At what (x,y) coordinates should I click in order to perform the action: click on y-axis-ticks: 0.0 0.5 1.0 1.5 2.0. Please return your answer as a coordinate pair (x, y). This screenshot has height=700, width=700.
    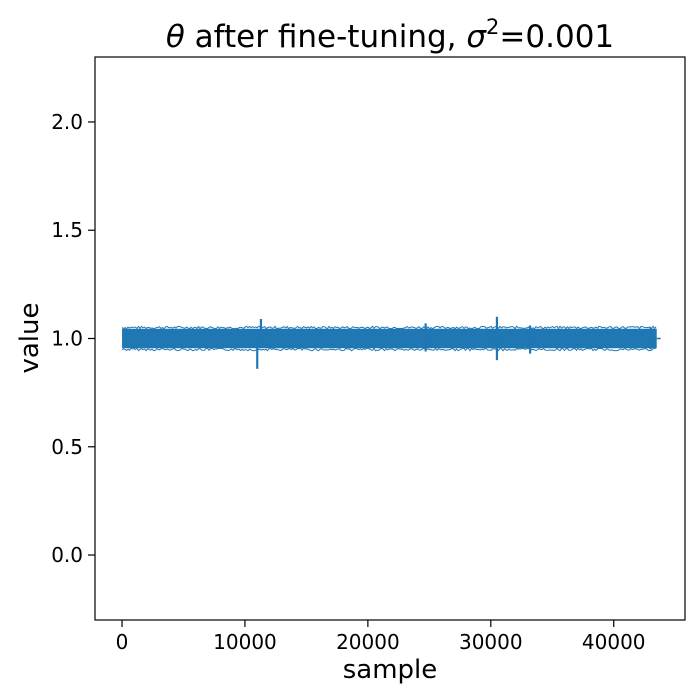
    Looking at the image, I should click on (73, 338).